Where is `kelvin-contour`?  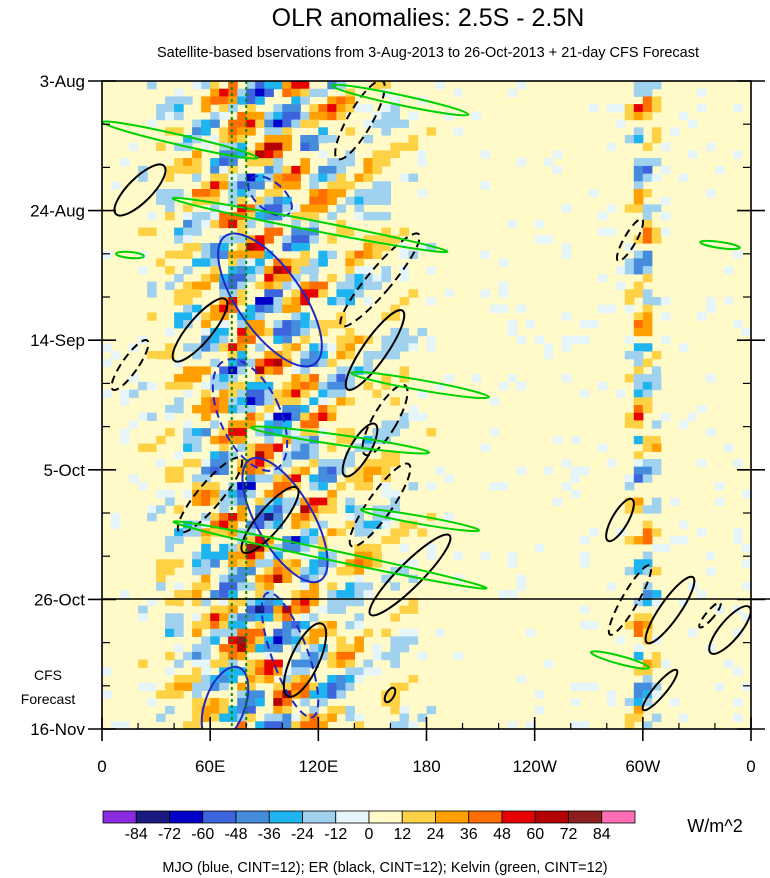
kelvin-contour is located at coordinates (400, 100).